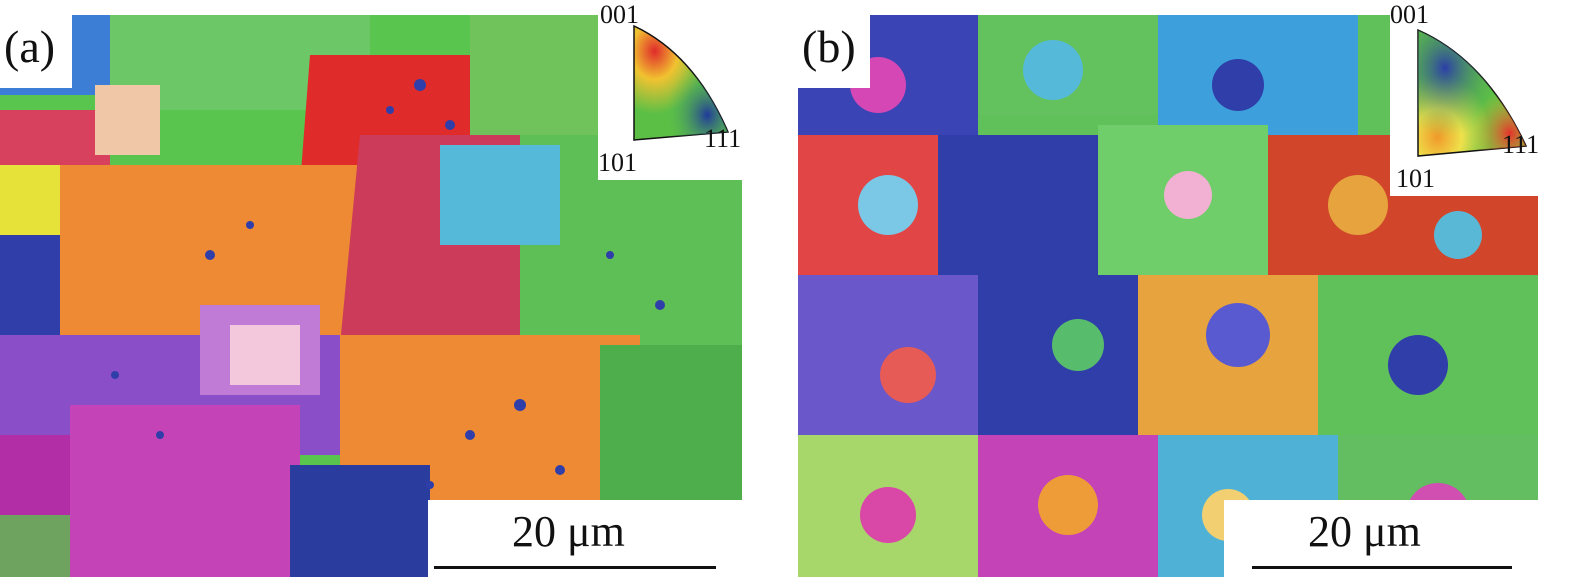 The width and height of the screenshot is (1575, 577). Describe the element at coordinates (829, 46) in the screenshot. I see `panel-label: (b)` at that location.